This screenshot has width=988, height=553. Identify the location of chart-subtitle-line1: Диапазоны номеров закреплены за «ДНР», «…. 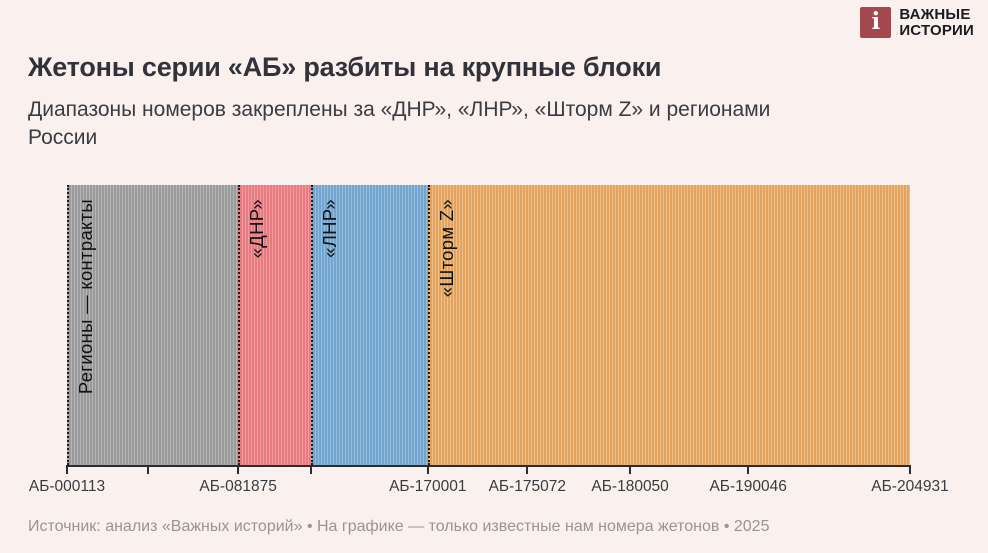
(399, 109).